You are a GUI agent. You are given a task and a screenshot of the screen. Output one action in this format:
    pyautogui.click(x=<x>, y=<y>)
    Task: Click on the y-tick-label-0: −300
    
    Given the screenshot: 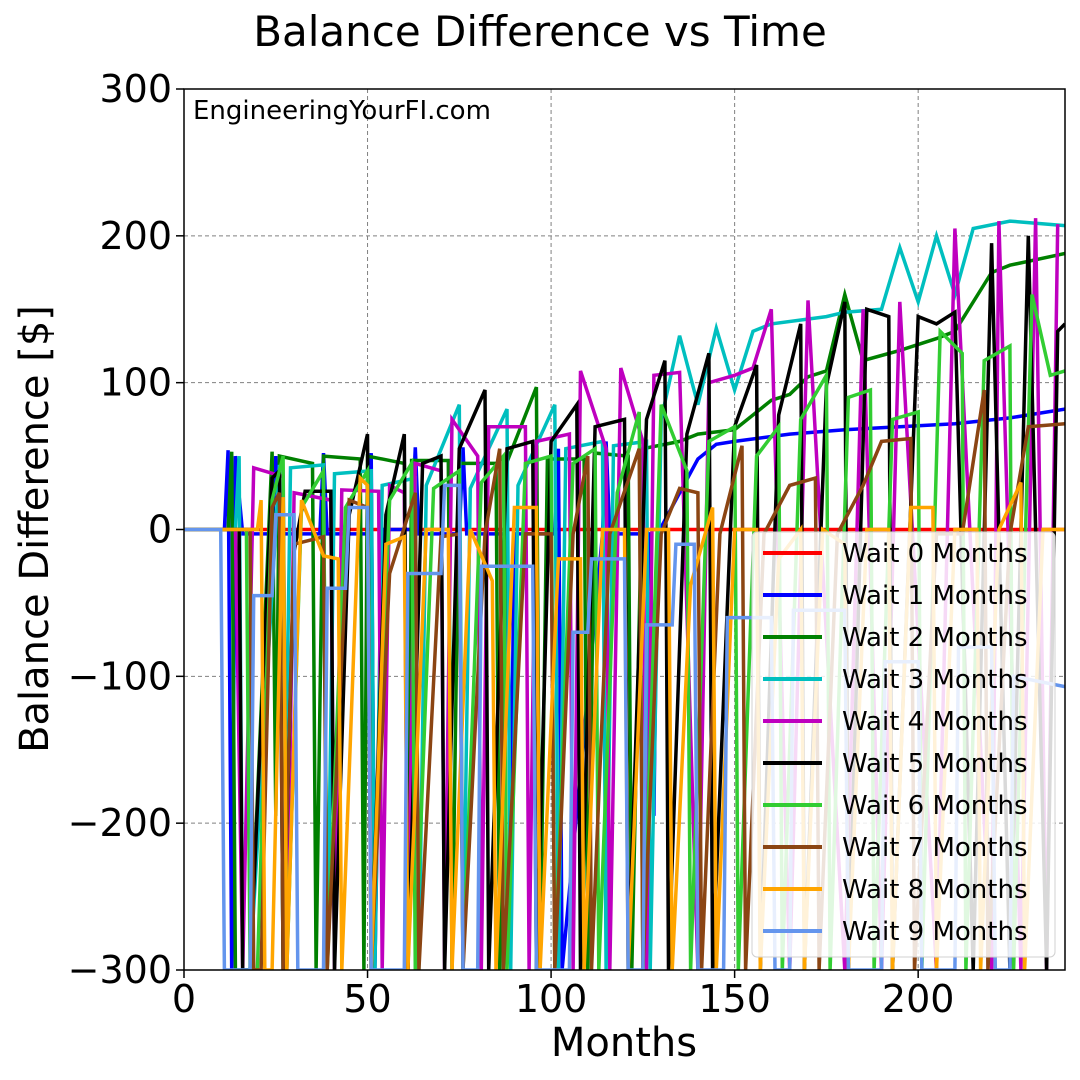 What is the action you would take?
    pyautogui.click(x=120, y=970)
    